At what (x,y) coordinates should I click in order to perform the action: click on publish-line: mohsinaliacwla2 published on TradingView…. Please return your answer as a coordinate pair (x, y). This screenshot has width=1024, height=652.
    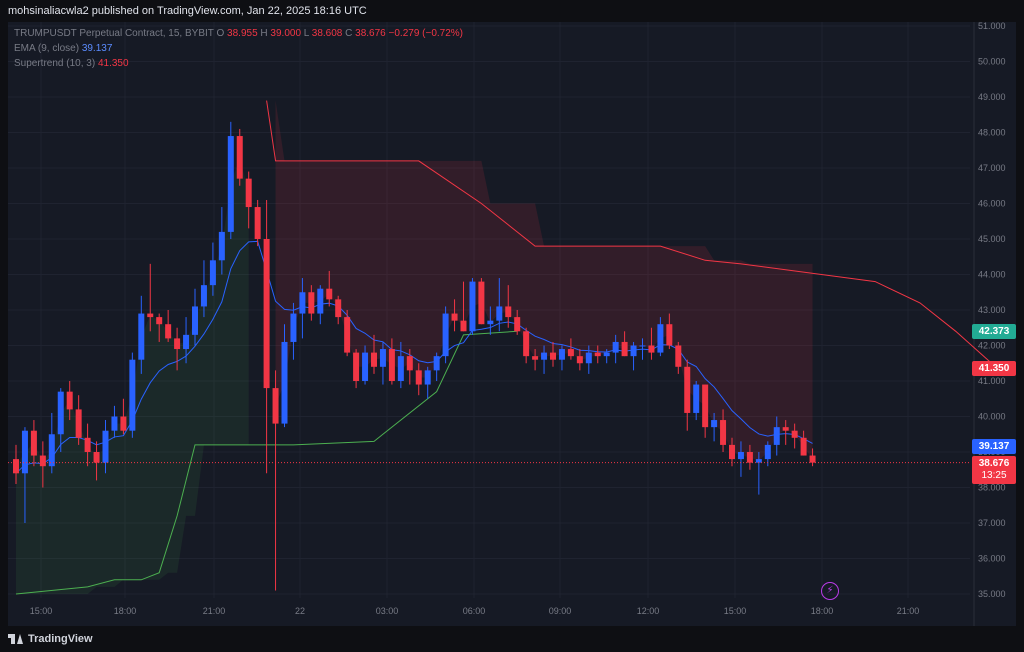
    Looking at the image, I should click on (187, 11).